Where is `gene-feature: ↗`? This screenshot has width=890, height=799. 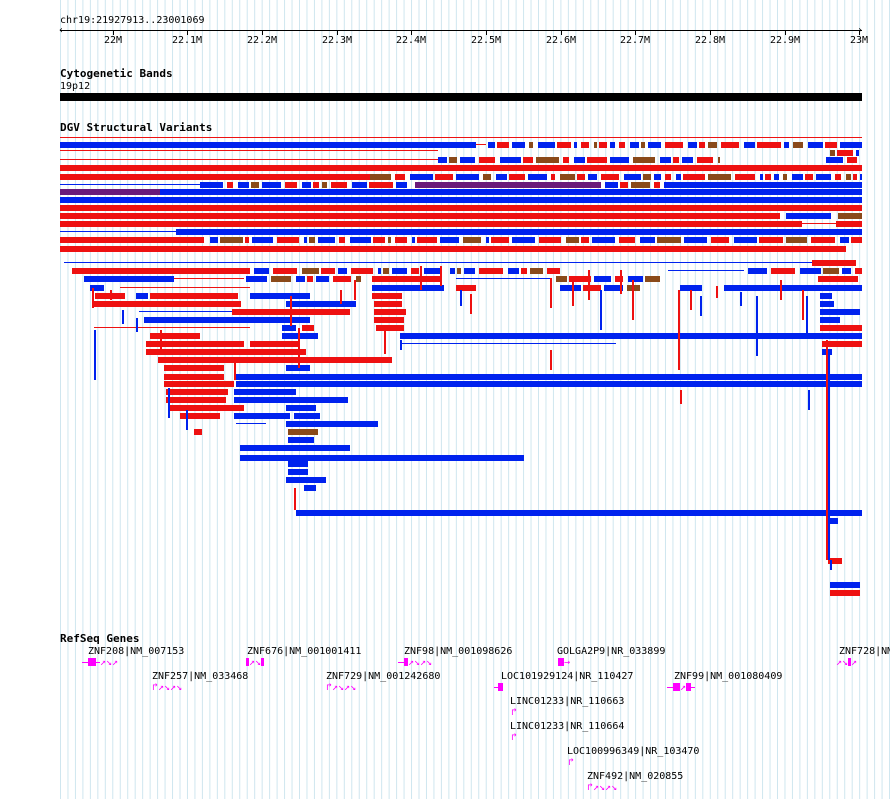
gene-feature: ↗ is located at coordinates (681, 688).